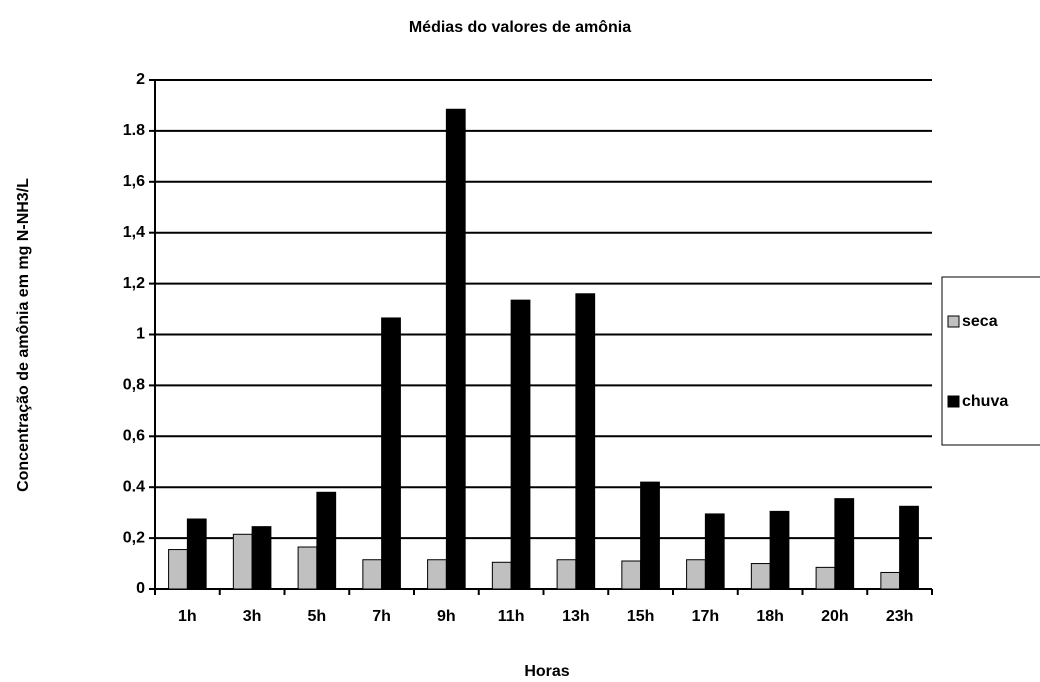  I want to click on x-tick-label: 11h, so click(511, 616).